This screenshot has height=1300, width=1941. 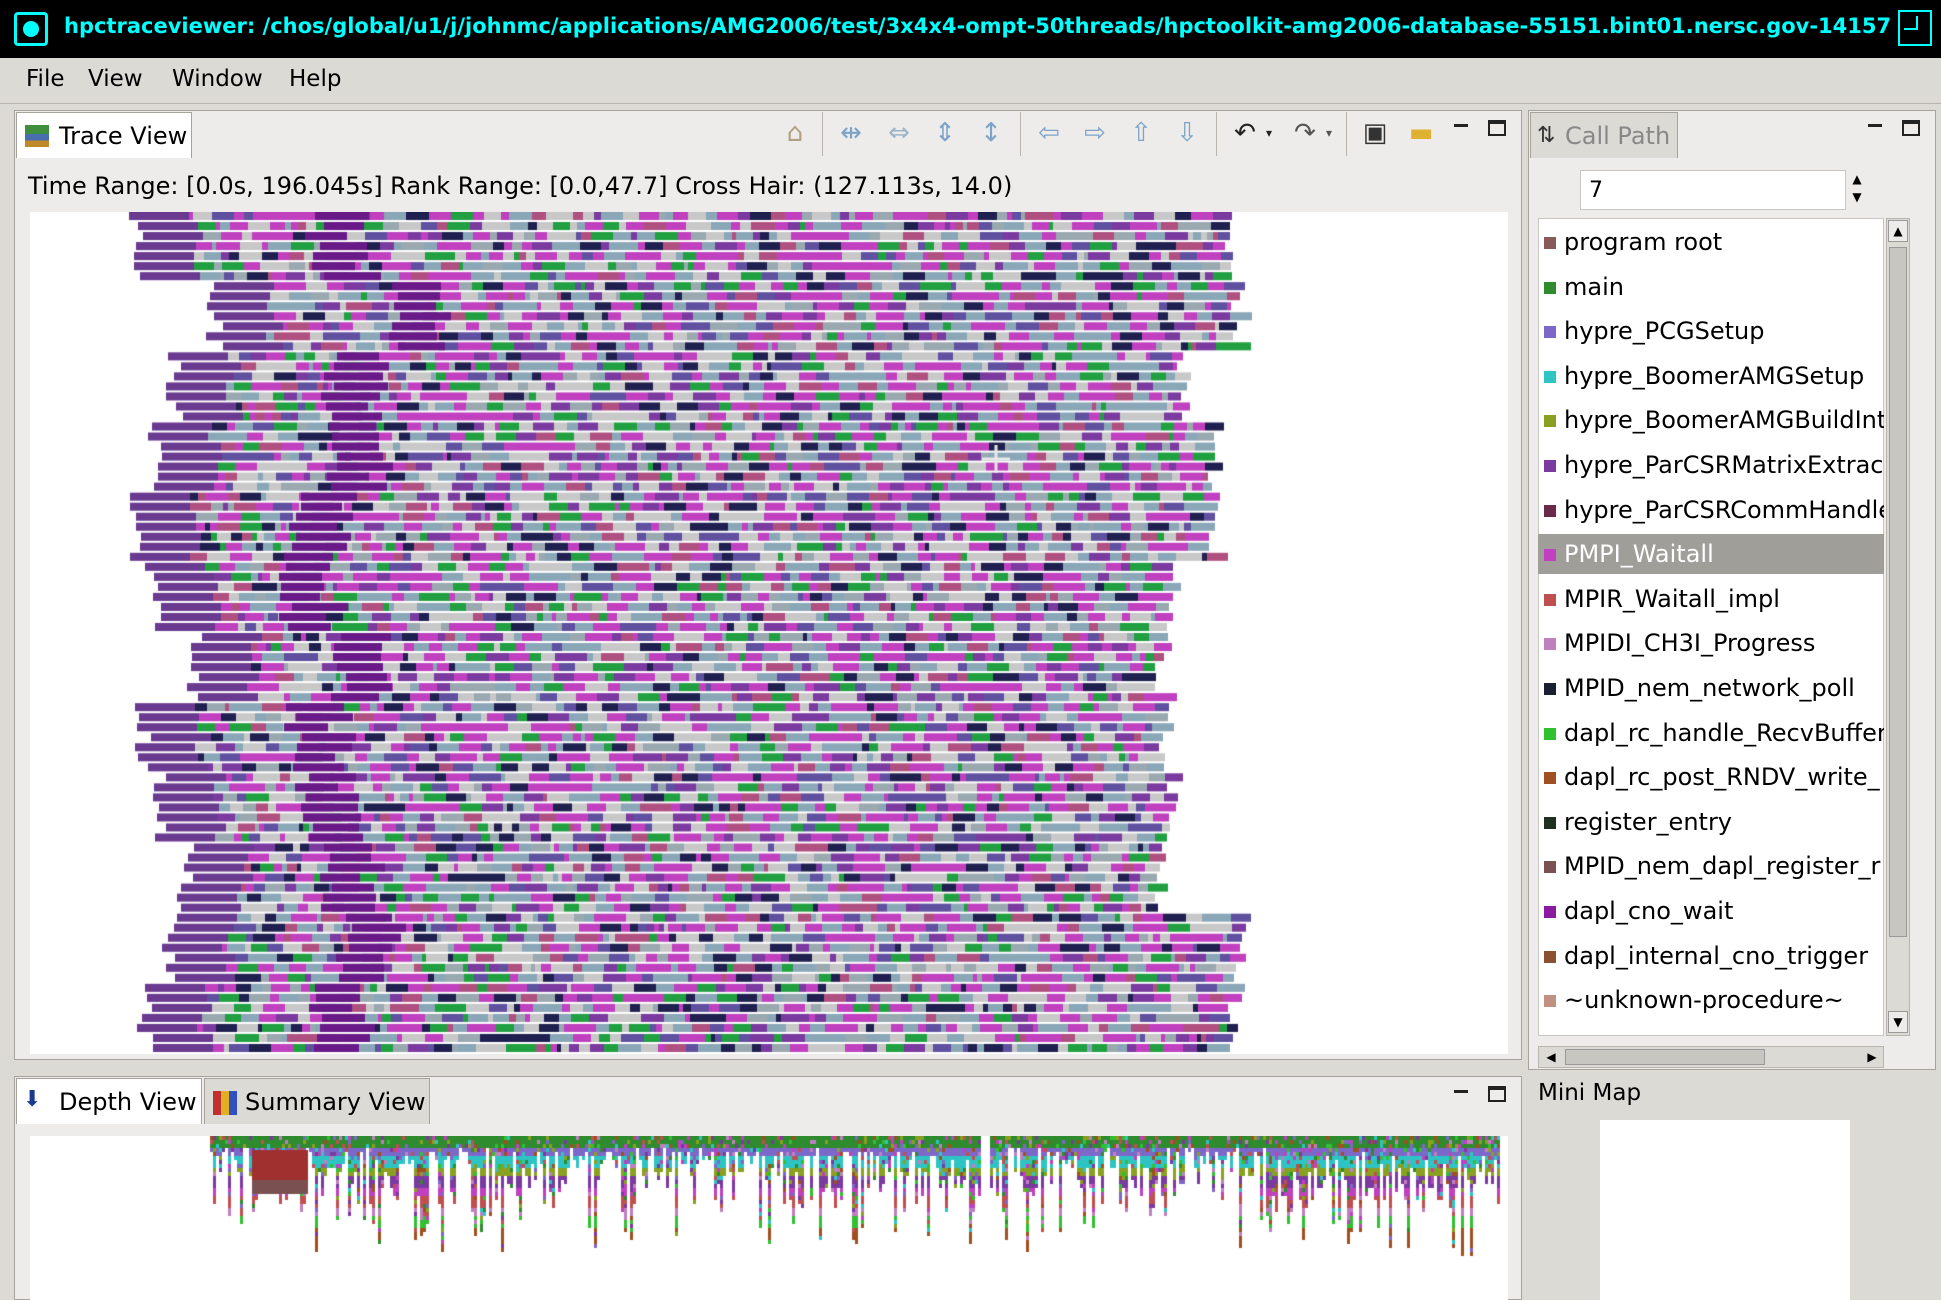 I want to click on call-path-item-label: hypre_ParCSRMatrixExtrac, so click(x=1724, y=465).